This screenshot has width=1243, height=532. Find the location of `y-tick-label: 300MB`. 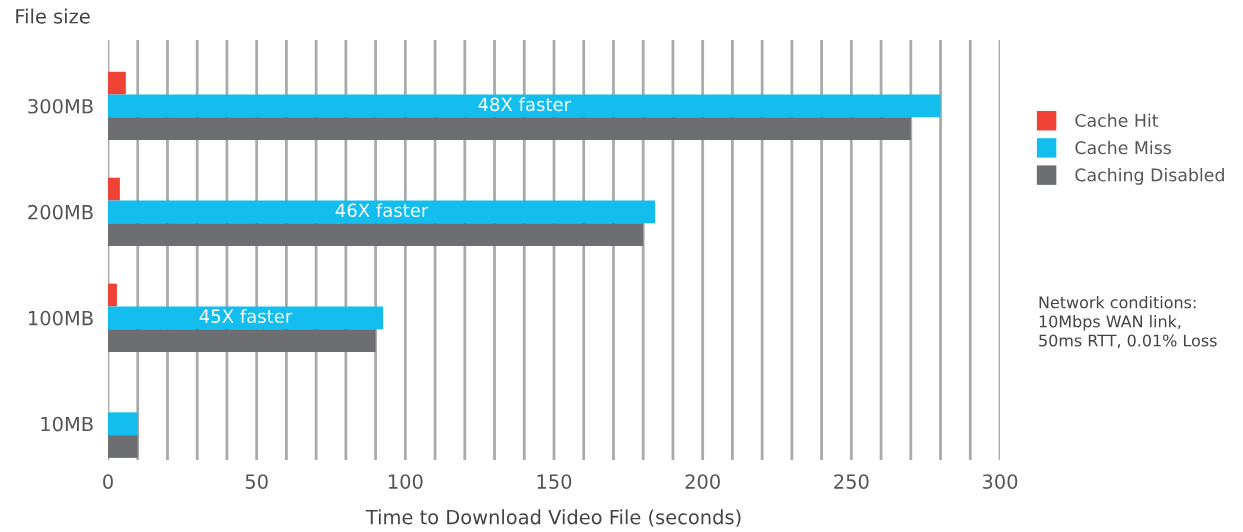

y-tick-label: 300MB is located at coordinates (60, 106).